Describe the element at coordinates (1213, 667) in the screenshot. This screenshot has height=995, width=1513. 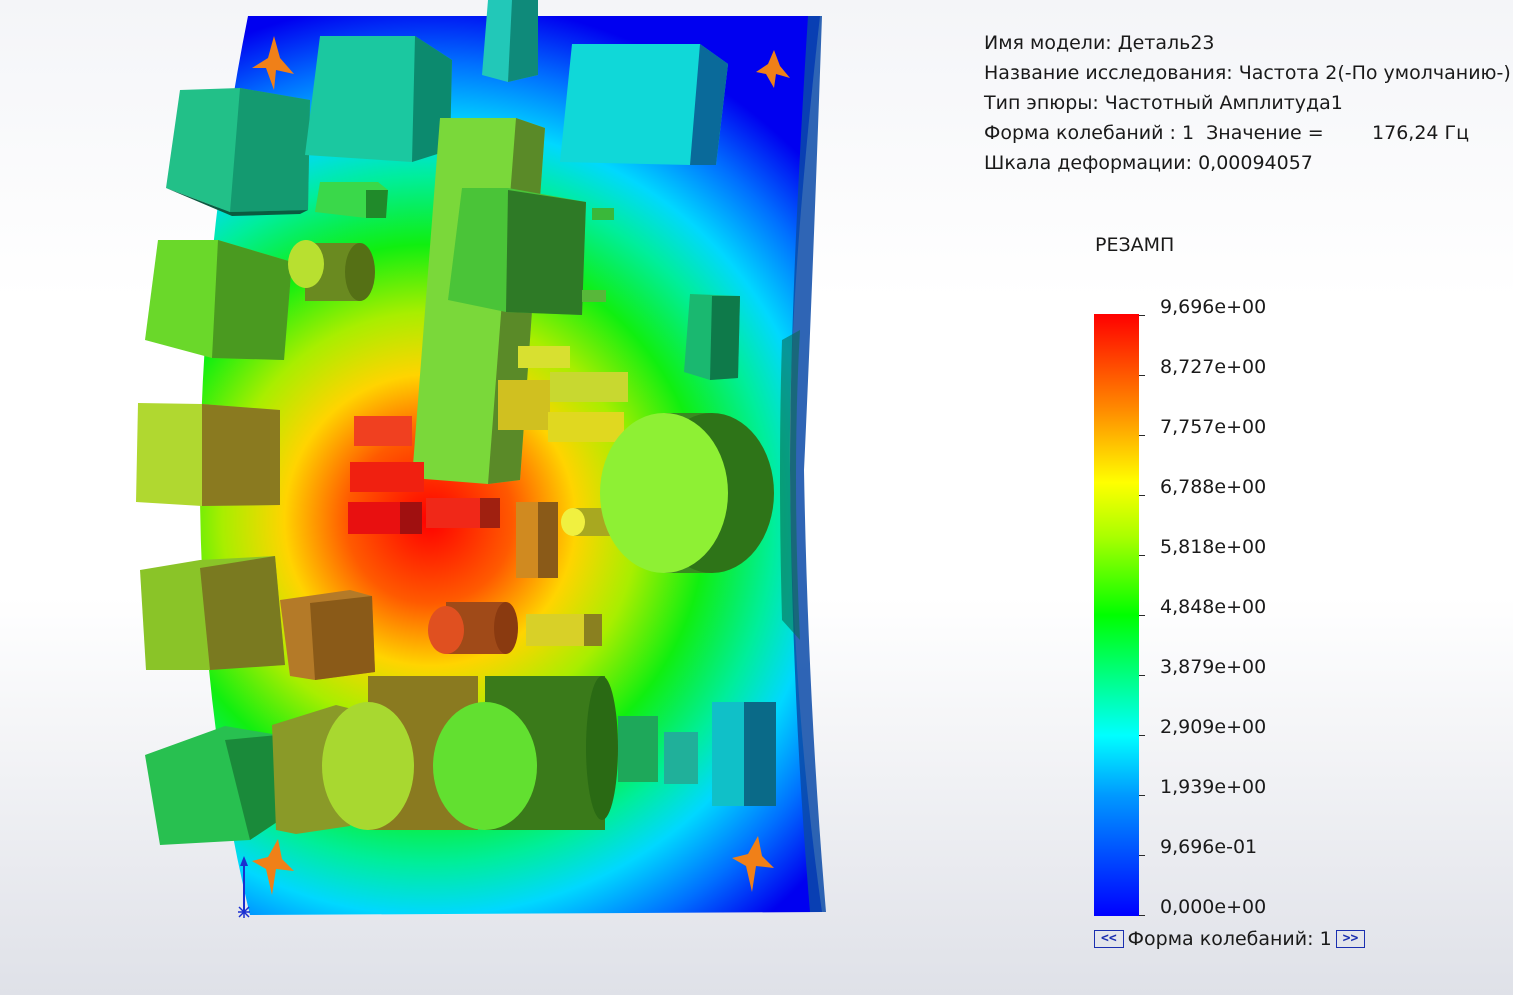
I see `legend-value: 3,879e+00` at that location.